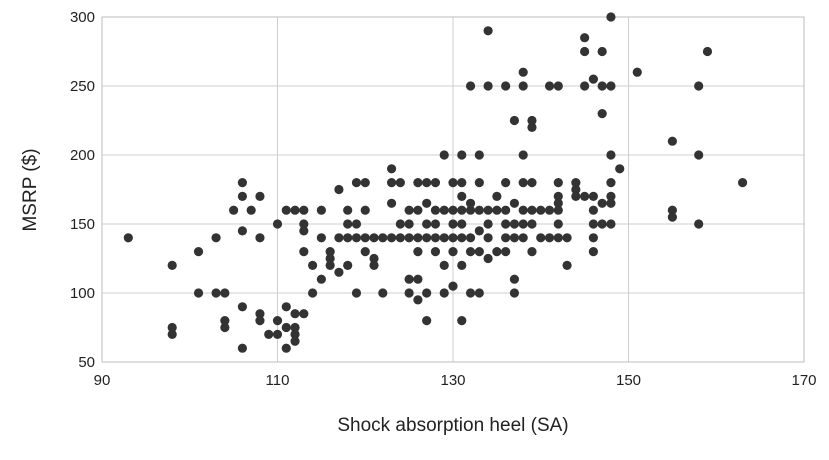 This screenshot has width=829, height=460. What do you see at coordinates (82, 86) in the screenshot?
I see `y-tick-label: 250` at bounding box center [82, 86].